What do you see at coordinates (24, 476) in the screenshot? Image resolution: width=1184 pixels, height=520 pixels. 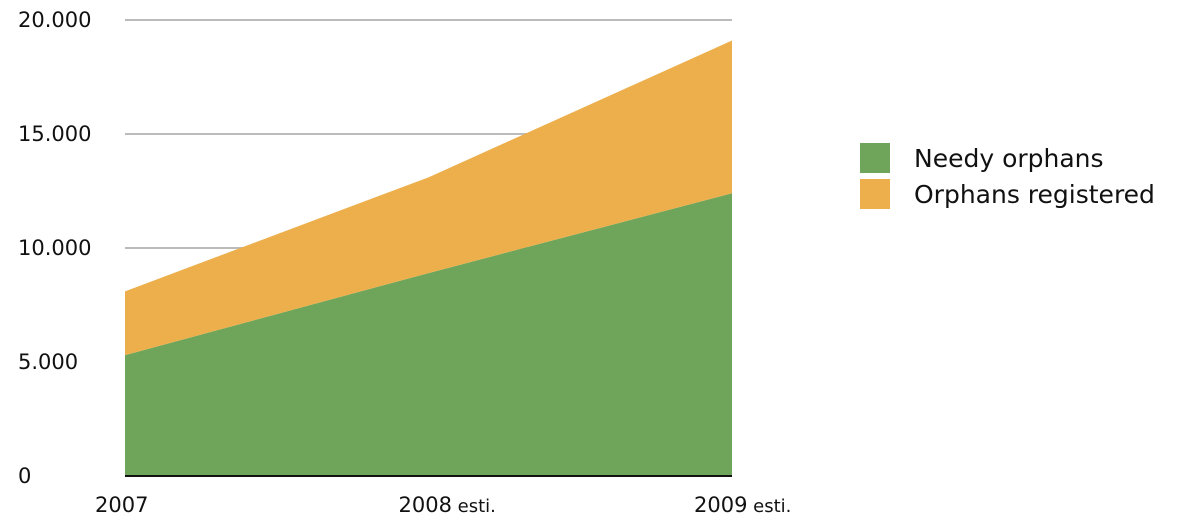 I see `y-tick-label-0: 0` at bounding box center [24, 476].